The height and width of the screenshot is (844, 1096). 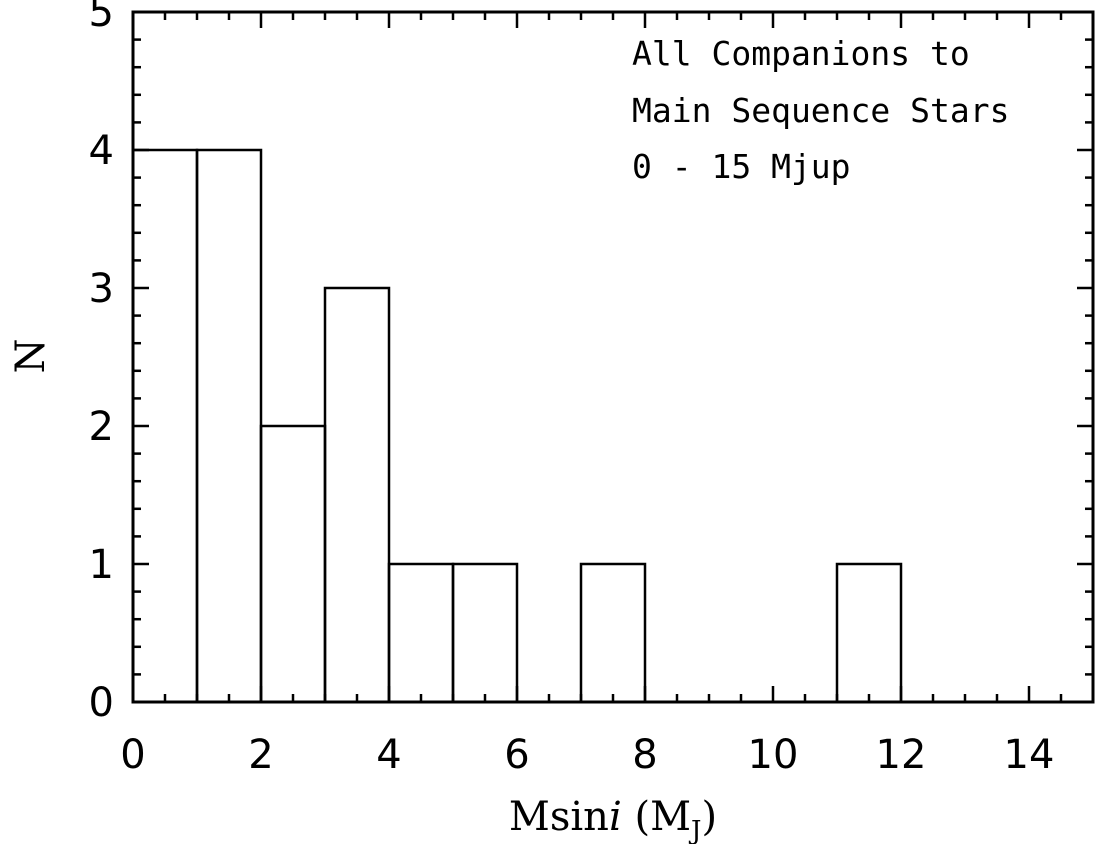 I want to click on y-tick-label: 2, so click(x=101, y=427).